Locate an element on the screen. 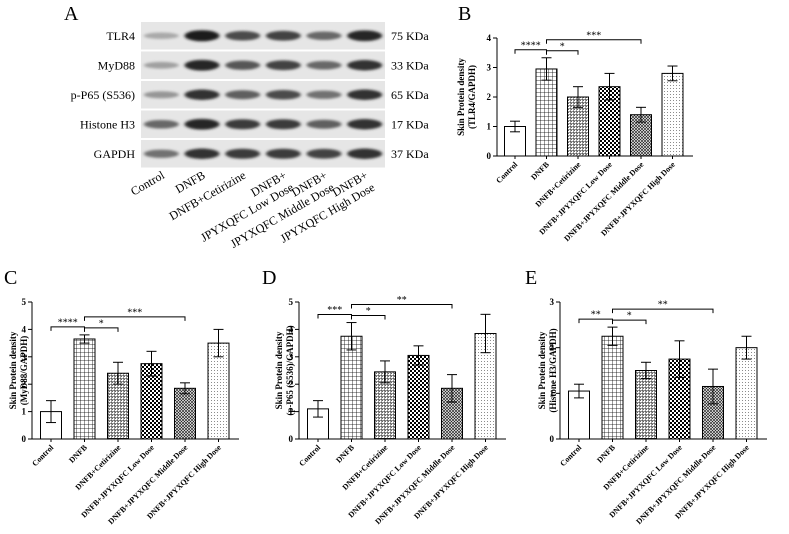 The image size is (789, 534). x-tick-label: DNFB is located at coordinates (606, 454).